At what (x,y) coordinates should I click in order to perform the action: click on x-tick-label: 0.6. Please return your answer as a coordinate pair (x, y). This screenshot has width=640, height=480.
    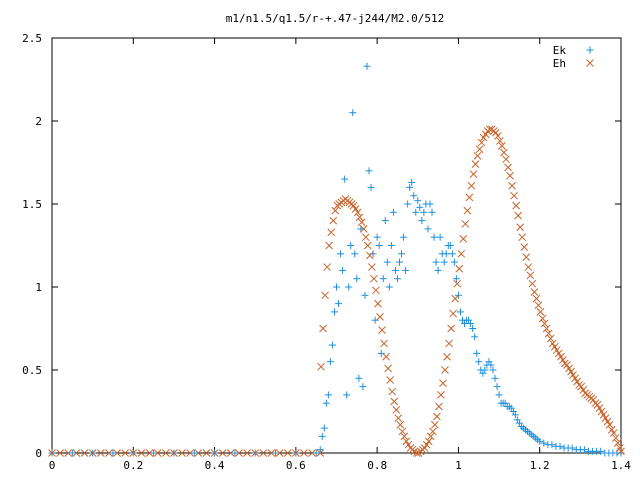
    Looking at the image, I should click on (296, 465).